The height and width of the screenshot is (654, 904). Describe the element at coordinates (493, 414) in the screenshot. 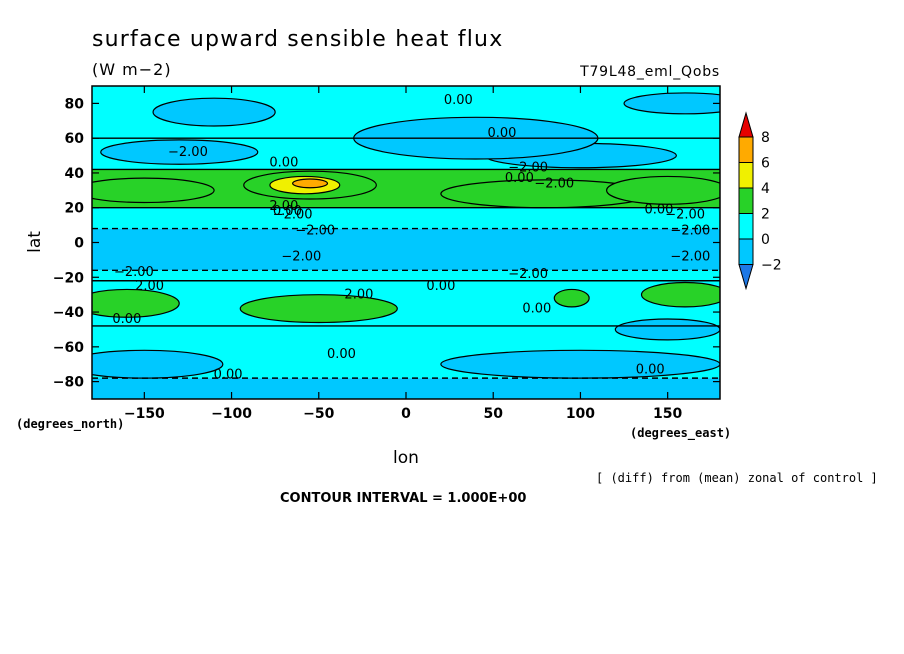

I see `x-tick-label: 50` at that location.